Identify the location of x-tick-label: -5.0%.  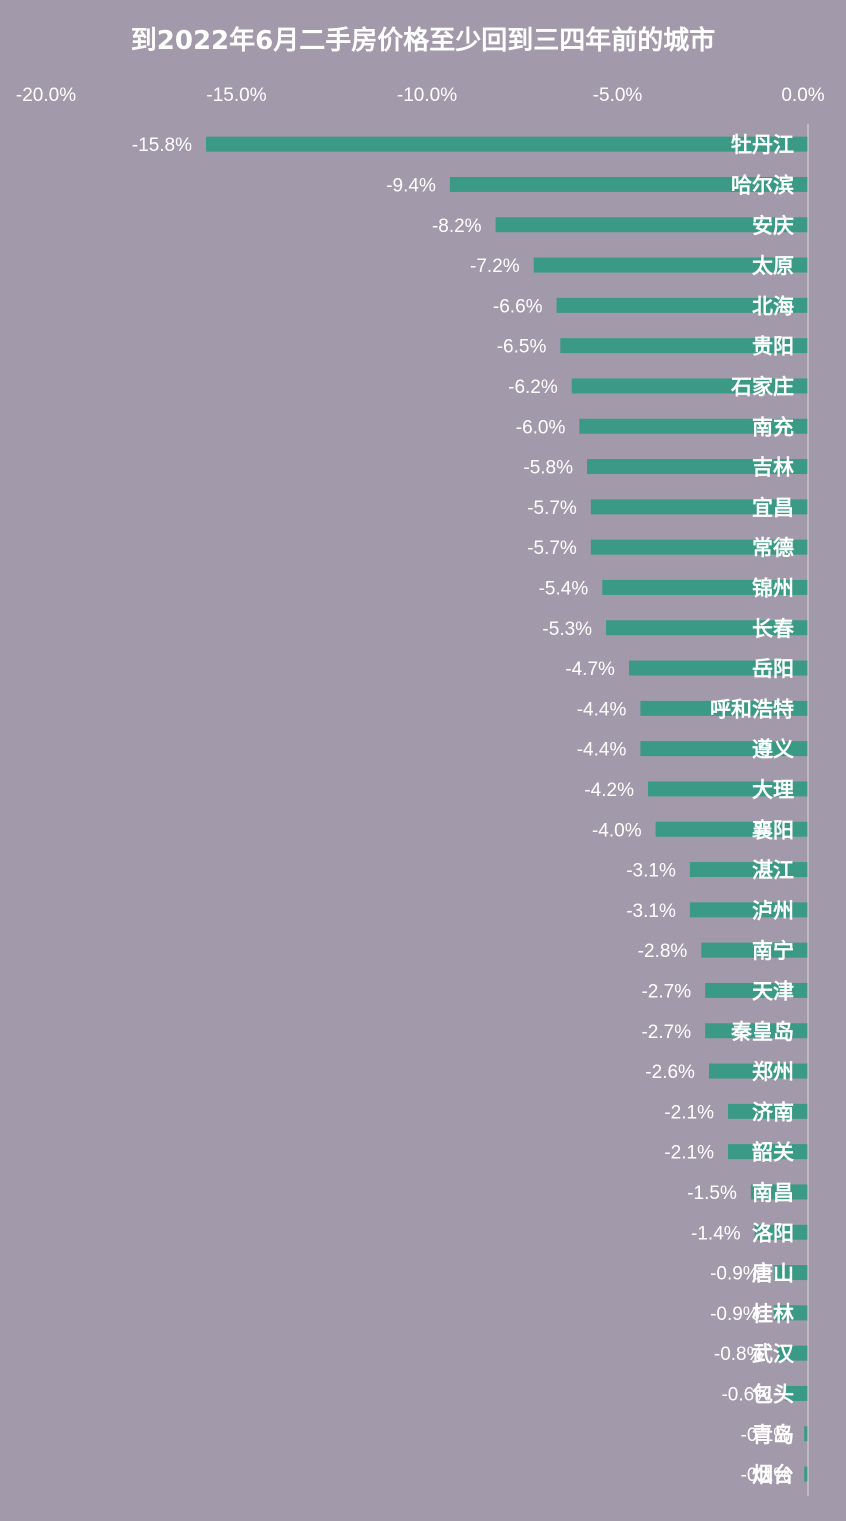
(618, 95).